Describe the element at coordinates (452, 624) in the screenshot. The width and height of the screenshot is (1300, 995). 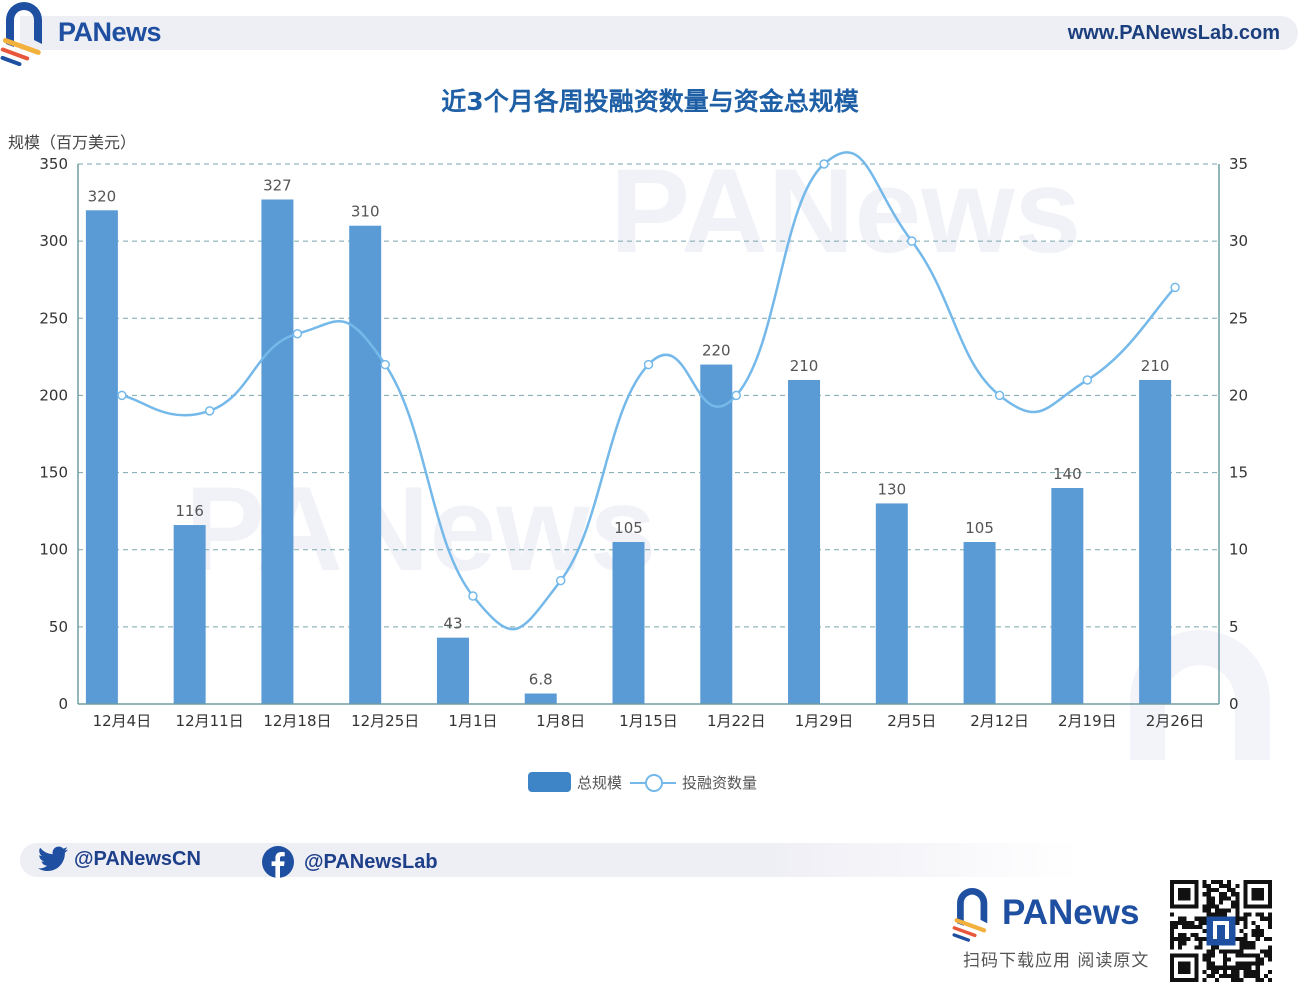
I see `bar-value-label: 43` at that location.